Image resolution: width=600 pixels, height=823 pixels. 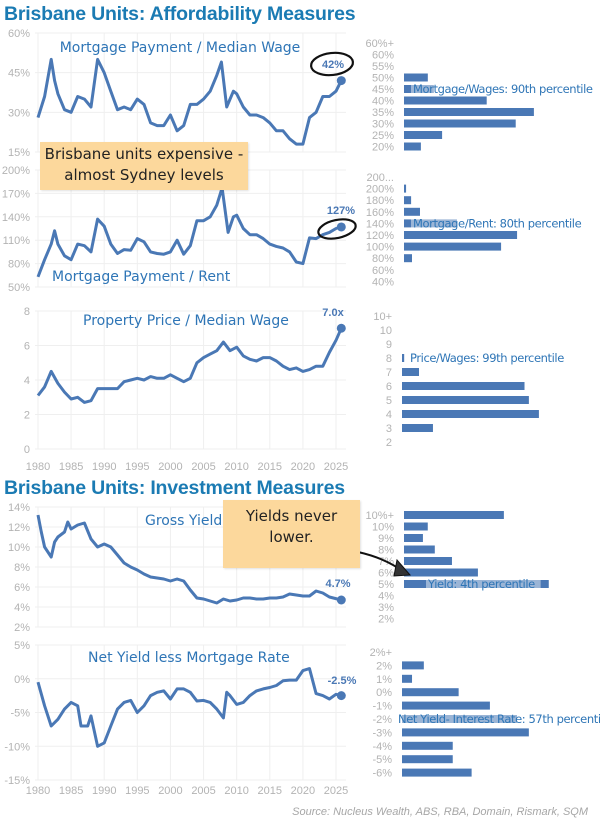 What do you see at coordinates (380, 44) in the screenshot?
I see `histogram-category-label: 60%+` at bounding box center [380, 44].